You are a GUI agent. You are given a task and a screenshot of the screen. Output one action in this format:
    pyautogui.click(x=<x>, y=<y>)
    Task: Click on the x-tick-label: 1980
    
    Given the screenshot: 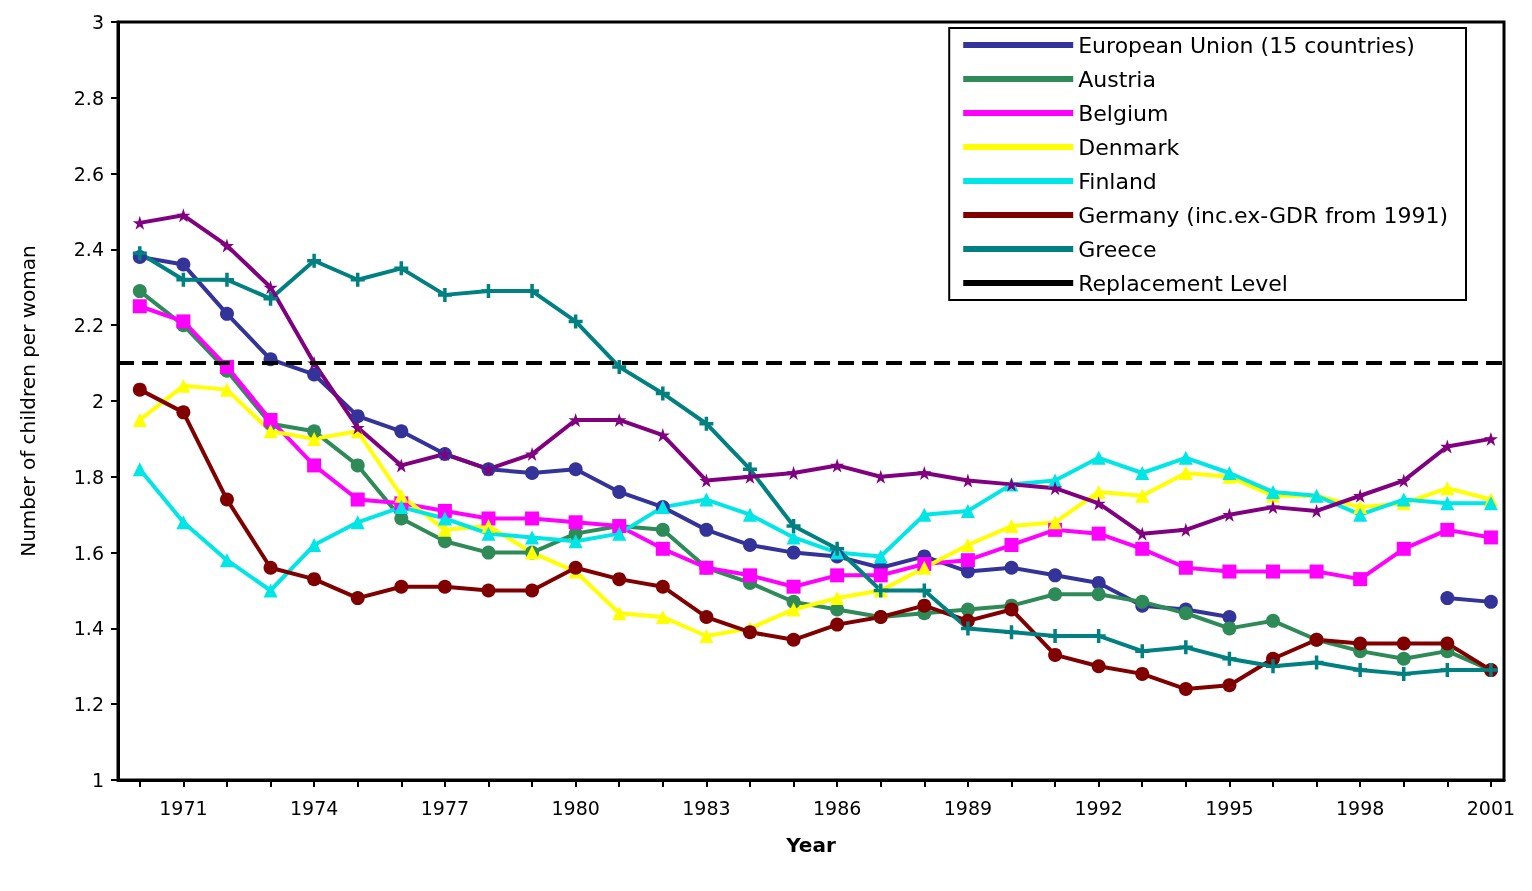 What is the action you would take?
    pyautogui.click(x=575, y=807)
    